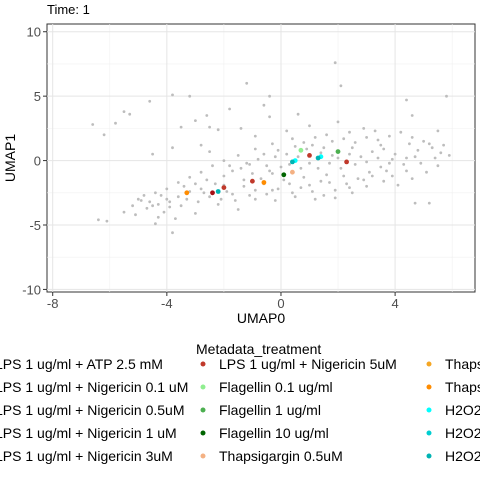 The height and width of the screenshot is (480, 480). Describe the element at coordinates (35, 225) in the screenshot. I see `y-tick-label: -5` at that location.